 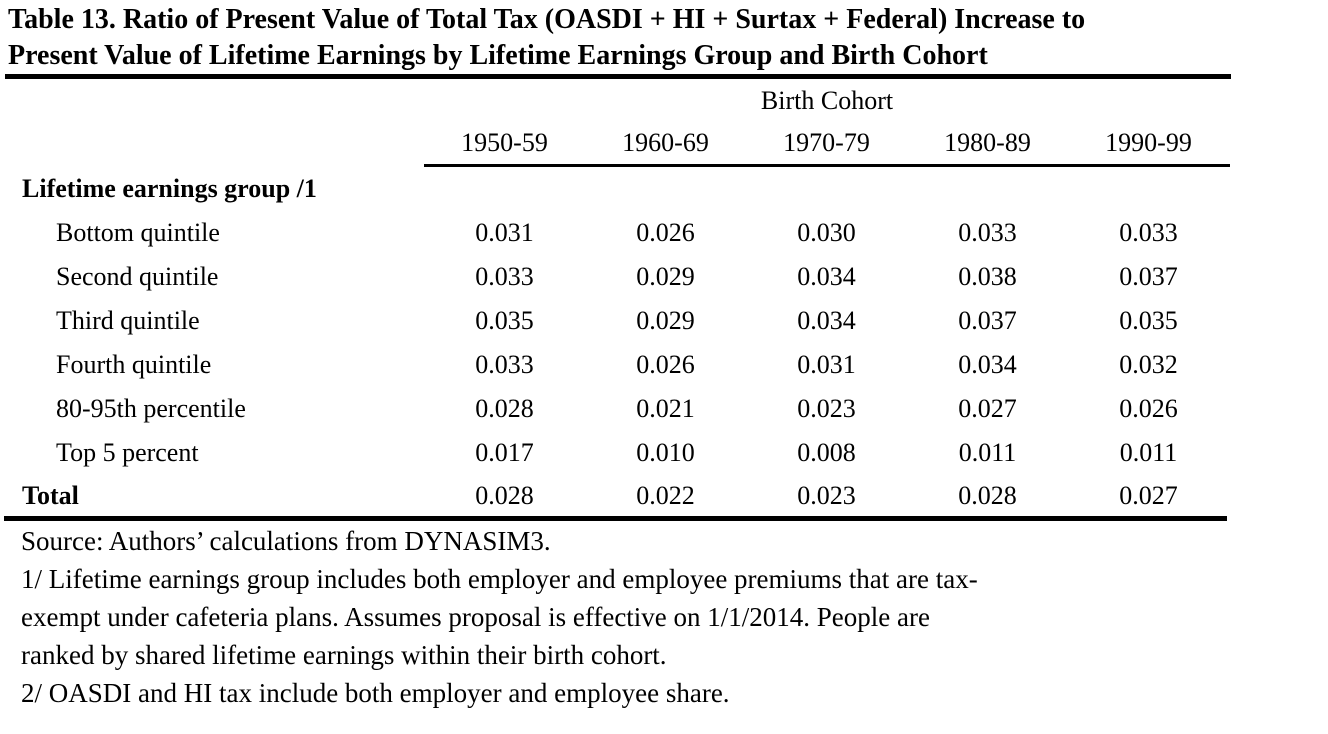 What do you see at coordinates (504, 452) in the screenshot?
I see `cell-value: 0.017` at bounding box center [504, 452].